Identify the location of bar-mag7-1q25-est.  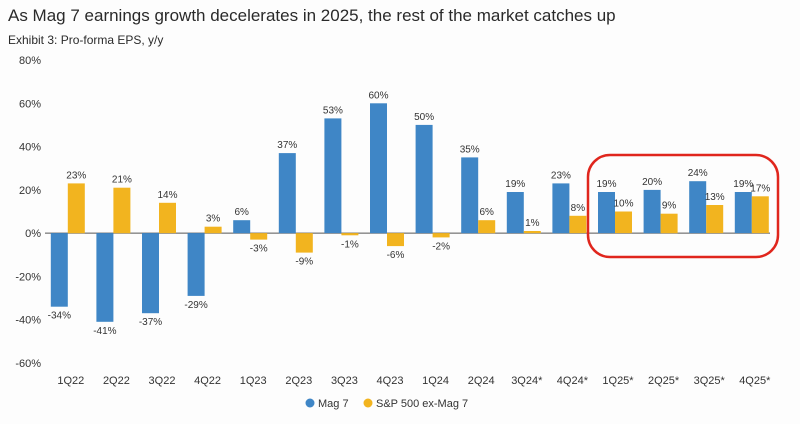
(606, 213).